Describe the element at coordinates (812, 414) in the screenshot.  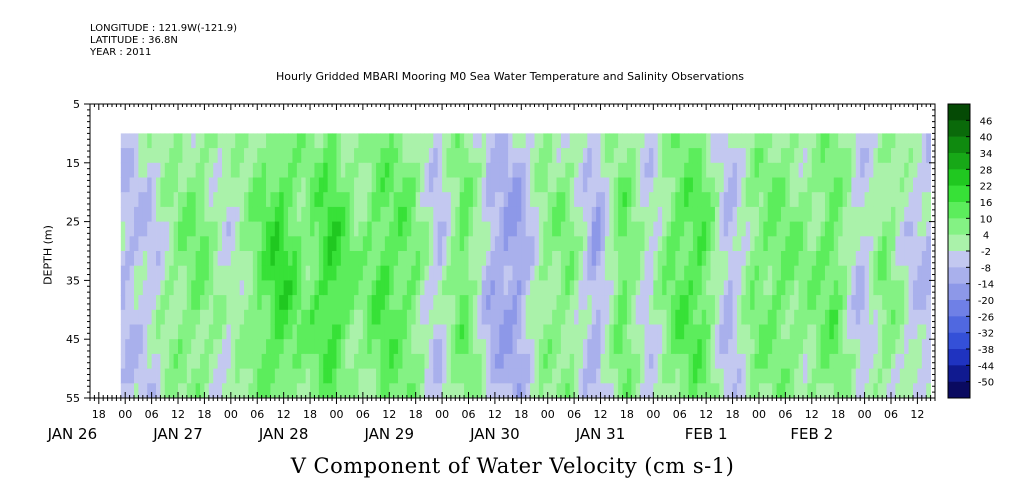
I see `x-tick-label: 12` at that location.